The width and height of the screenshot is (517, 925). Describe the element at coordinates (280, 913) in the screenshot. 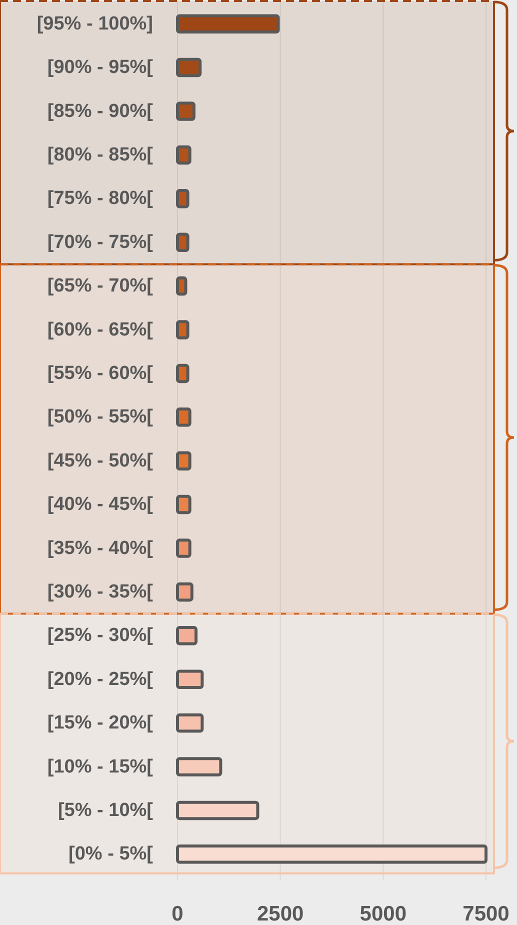

I see `x-tick-label: 2500` at that location.